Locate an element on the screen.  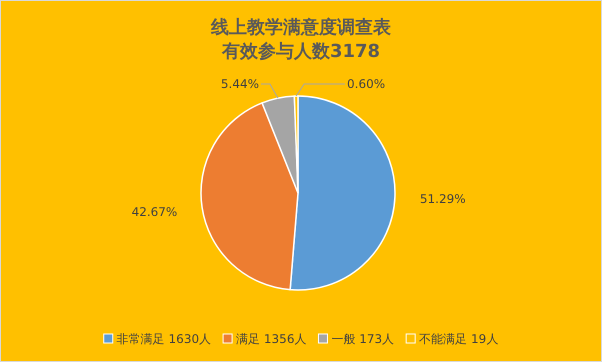
title: 线上教学满意度调查表 is located at coordinates (301, 27).